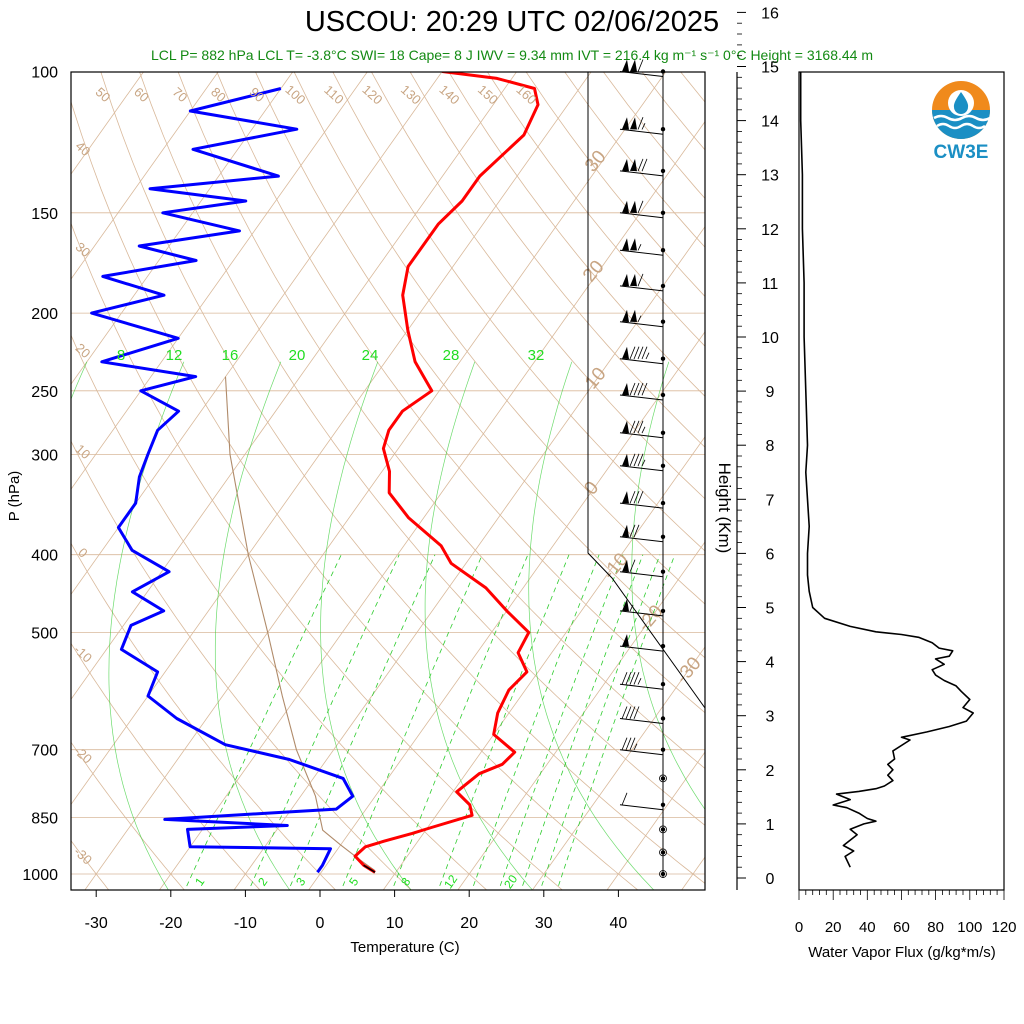 This screenshot has height=1024, width=1024. What do you see at coordinates (170, 923) in the screenshot?
I see `temperature-tick-label: -20` at bounding box center [170, 923].